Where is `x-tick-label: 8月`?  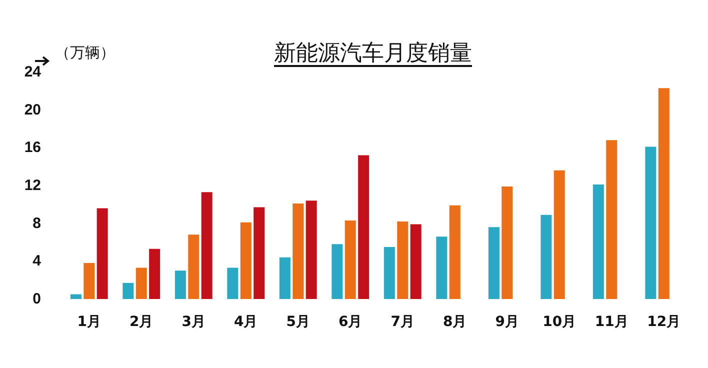 x-tick-label: 8月 is located at coordinates (455, 322).